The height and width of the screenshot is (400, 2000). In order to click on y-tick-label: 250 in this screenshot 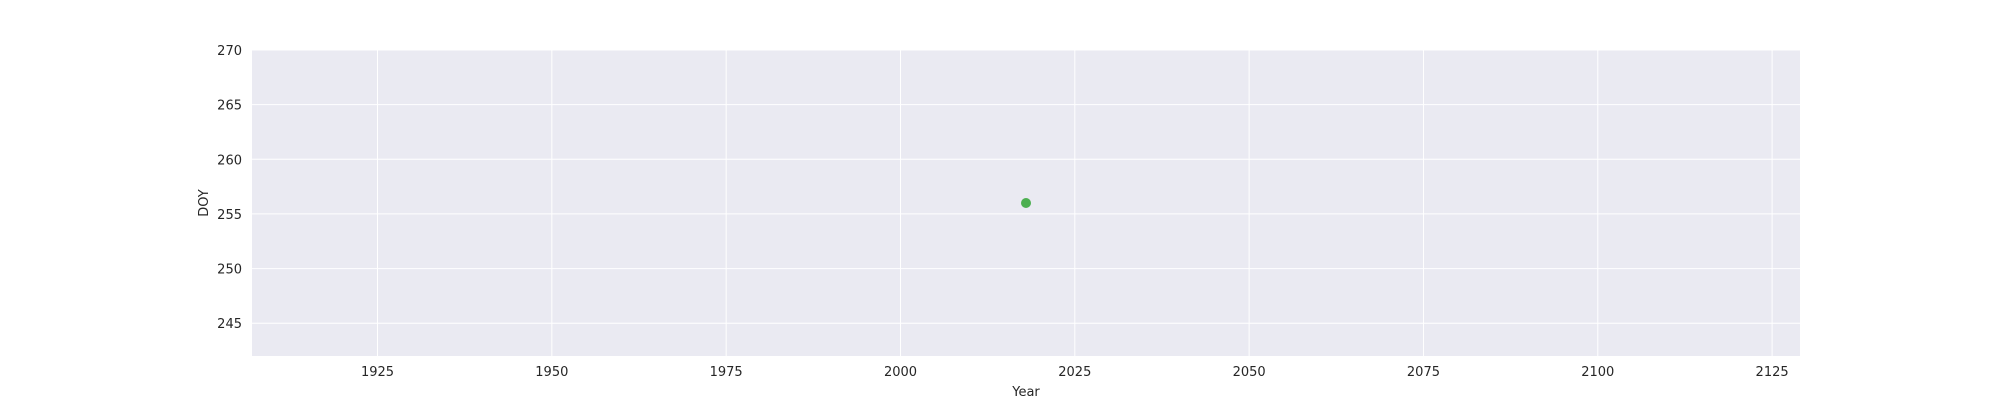, I will do `click(229, 270)`.